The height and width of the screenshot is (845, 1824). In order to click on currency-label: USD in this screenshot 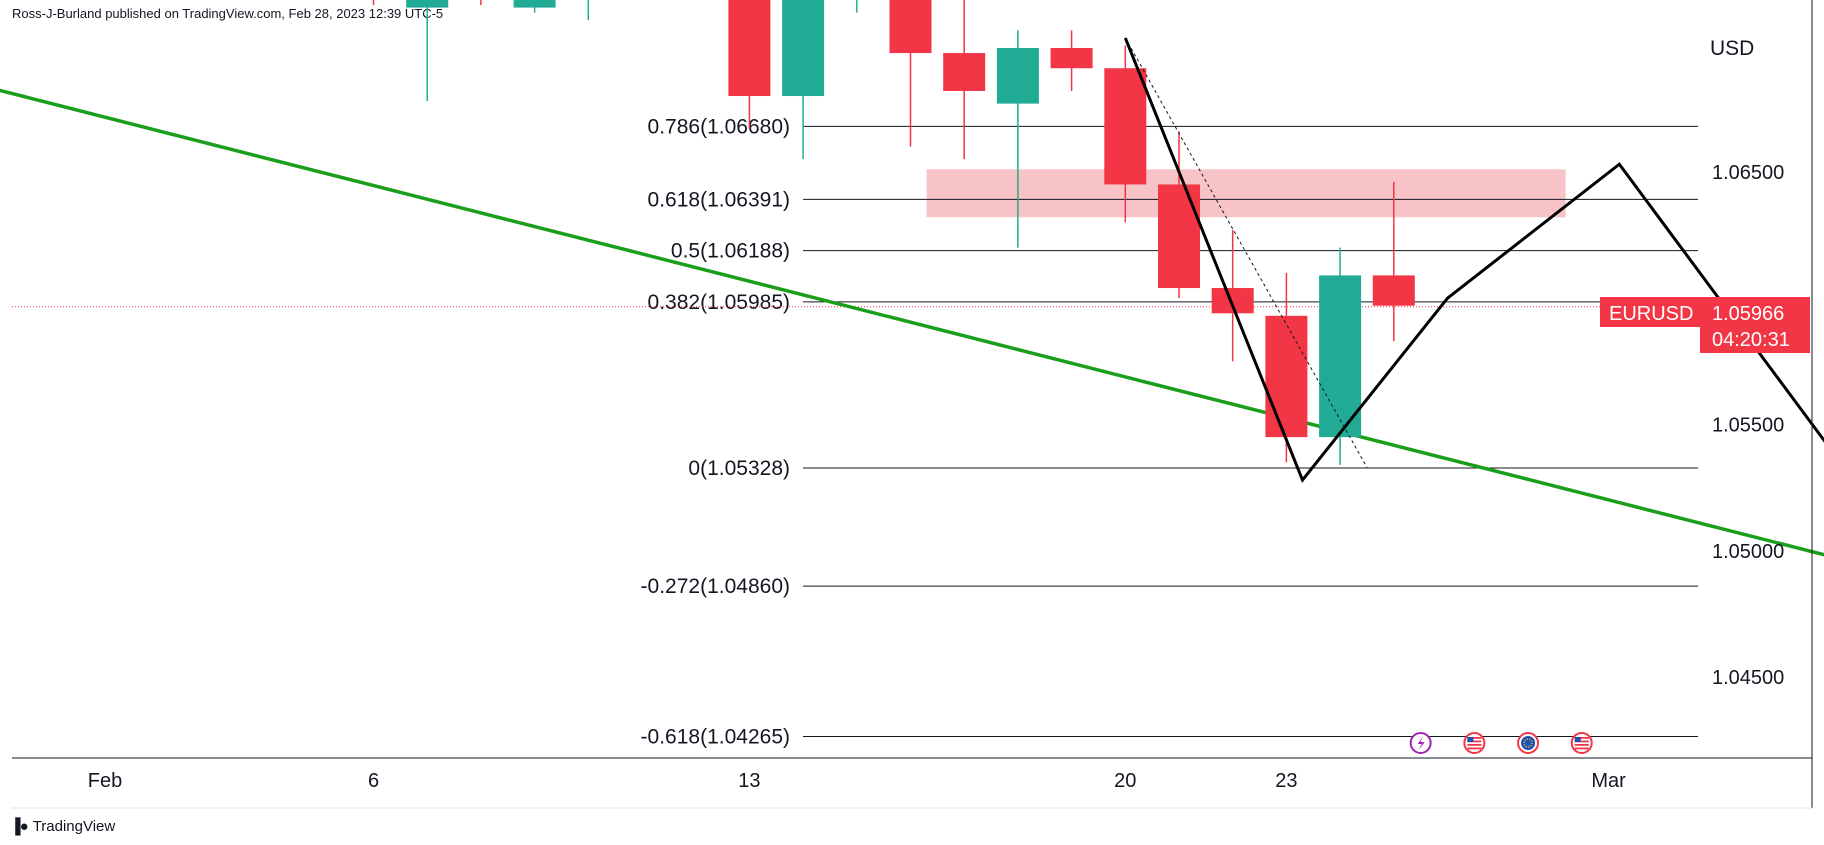, I will do `click(1732, 48)`.